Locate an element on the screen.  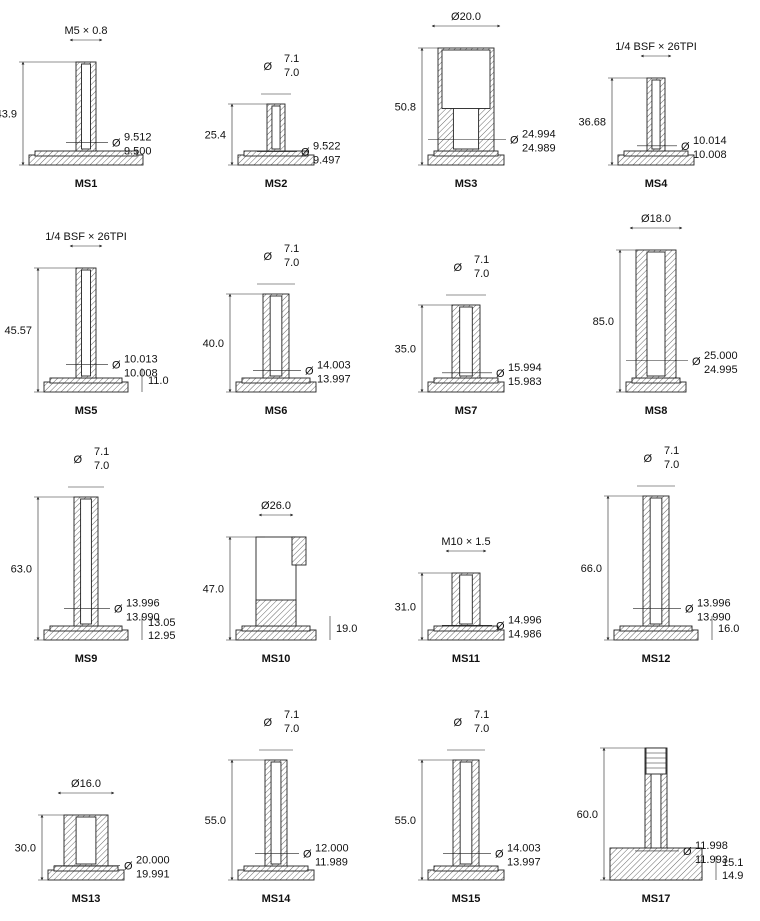
diameter-upper: 10.013 is located at coordinates (141, 360).